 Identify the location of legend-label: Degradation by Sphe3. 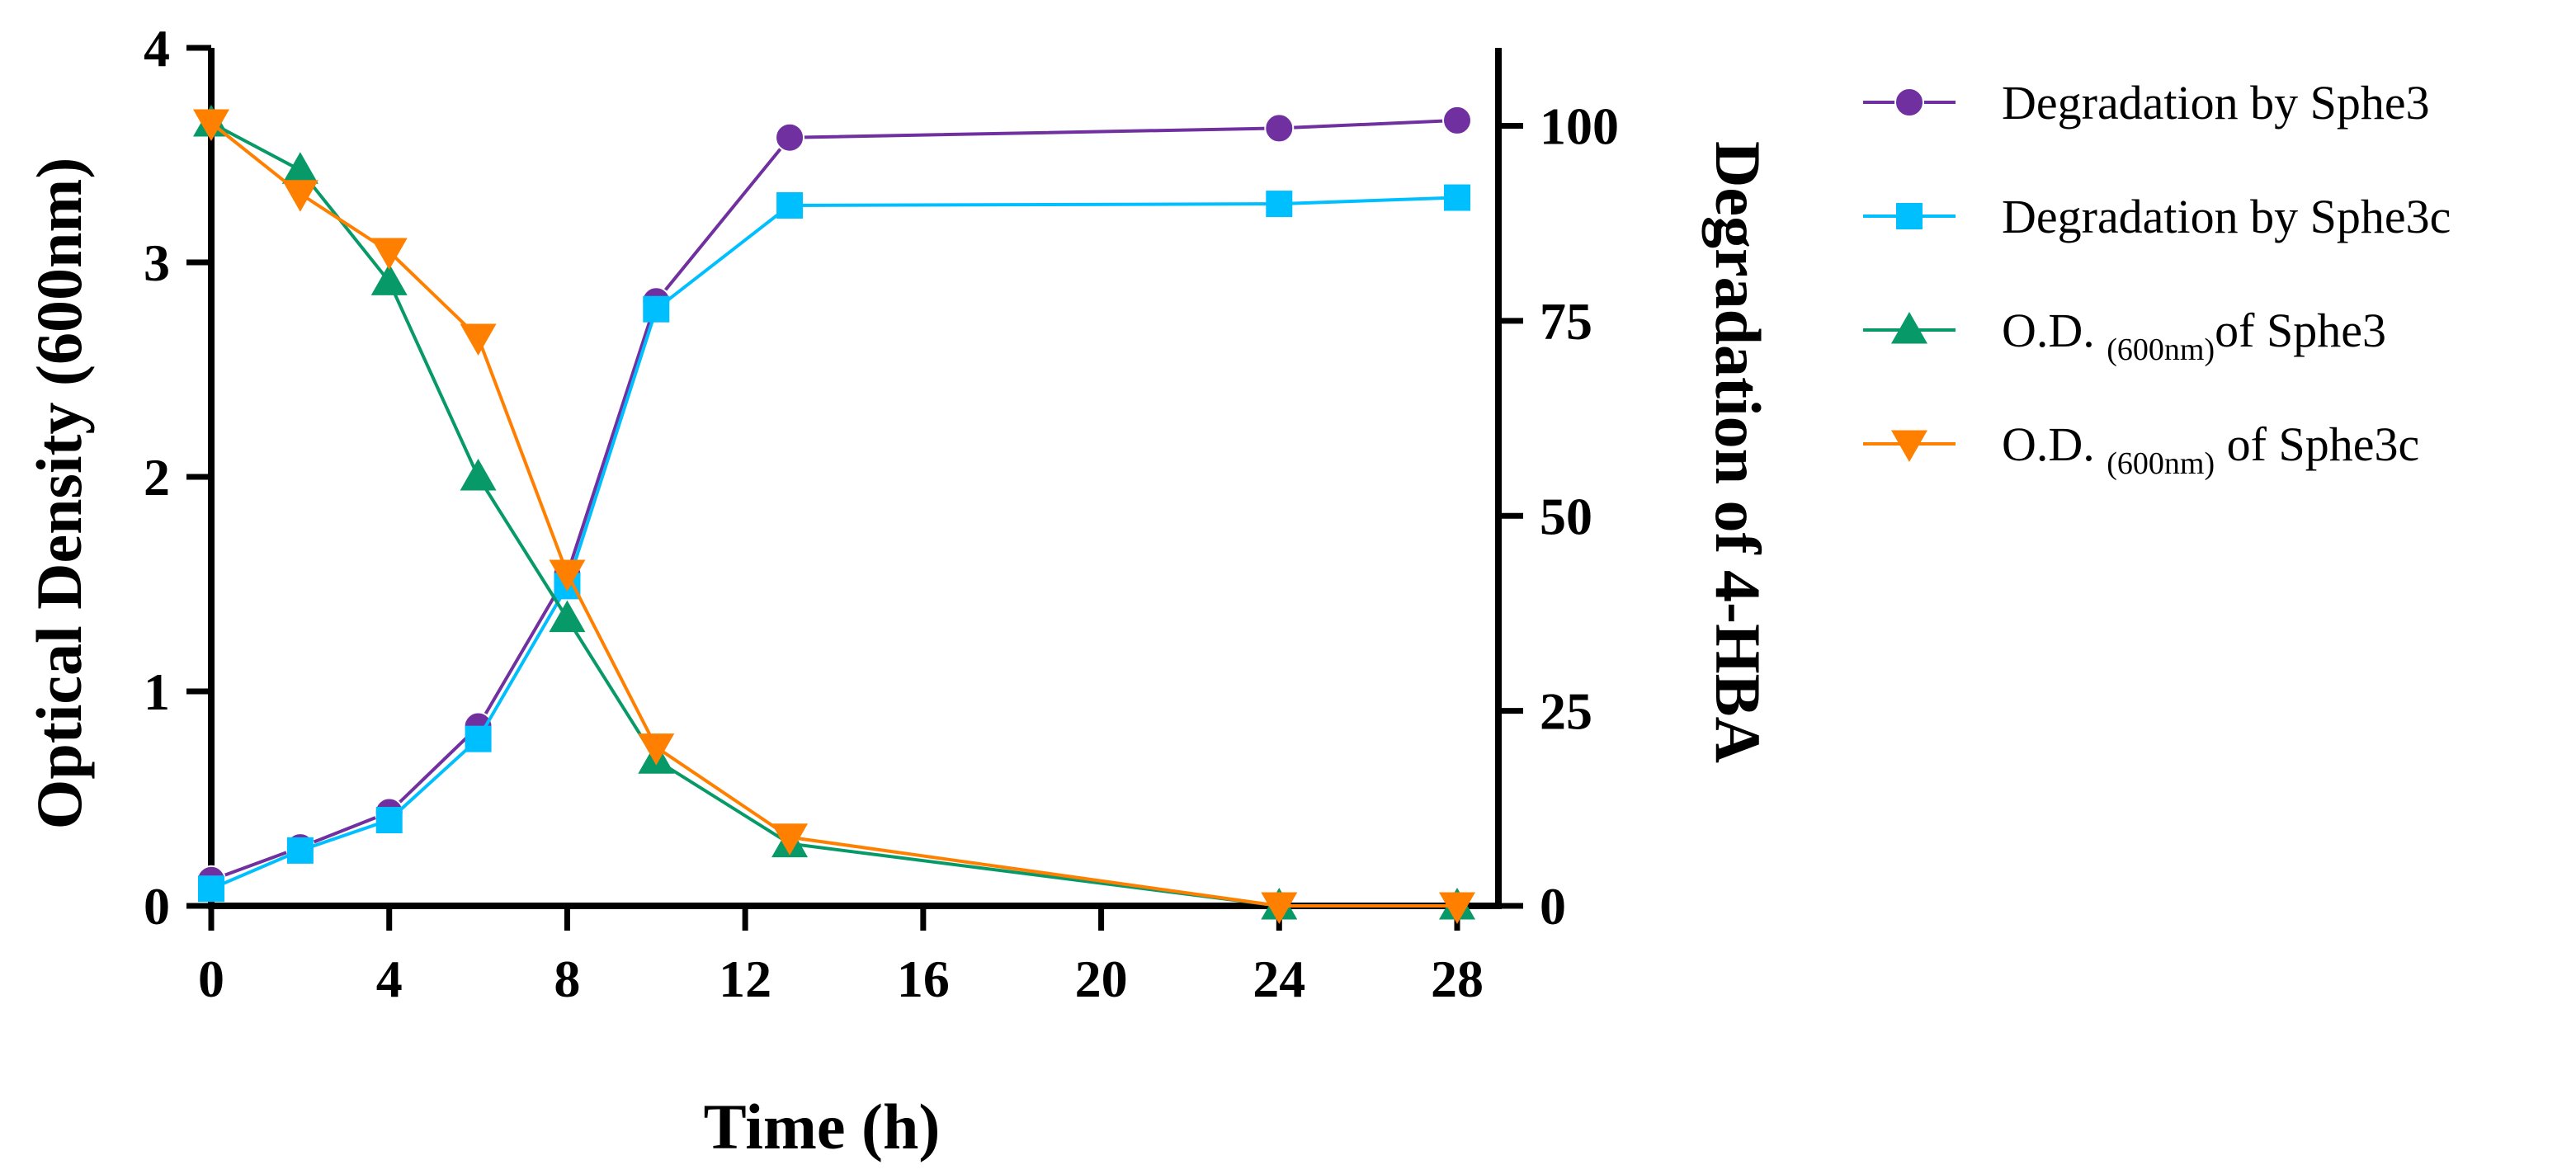
(2216, 103).